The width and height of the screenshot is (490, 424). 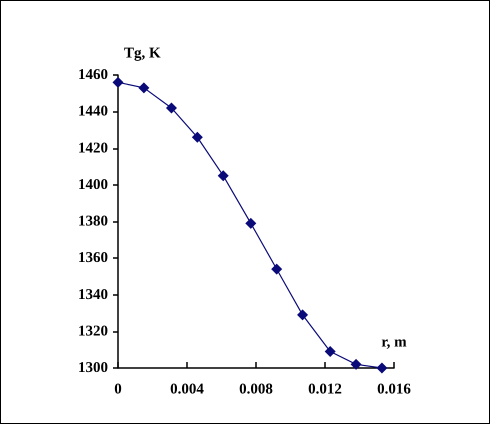 What do you see at coordinates (93, 331) in the screenshot?
I see `y-tick-label: 1320` at bounding box center [93, 331].